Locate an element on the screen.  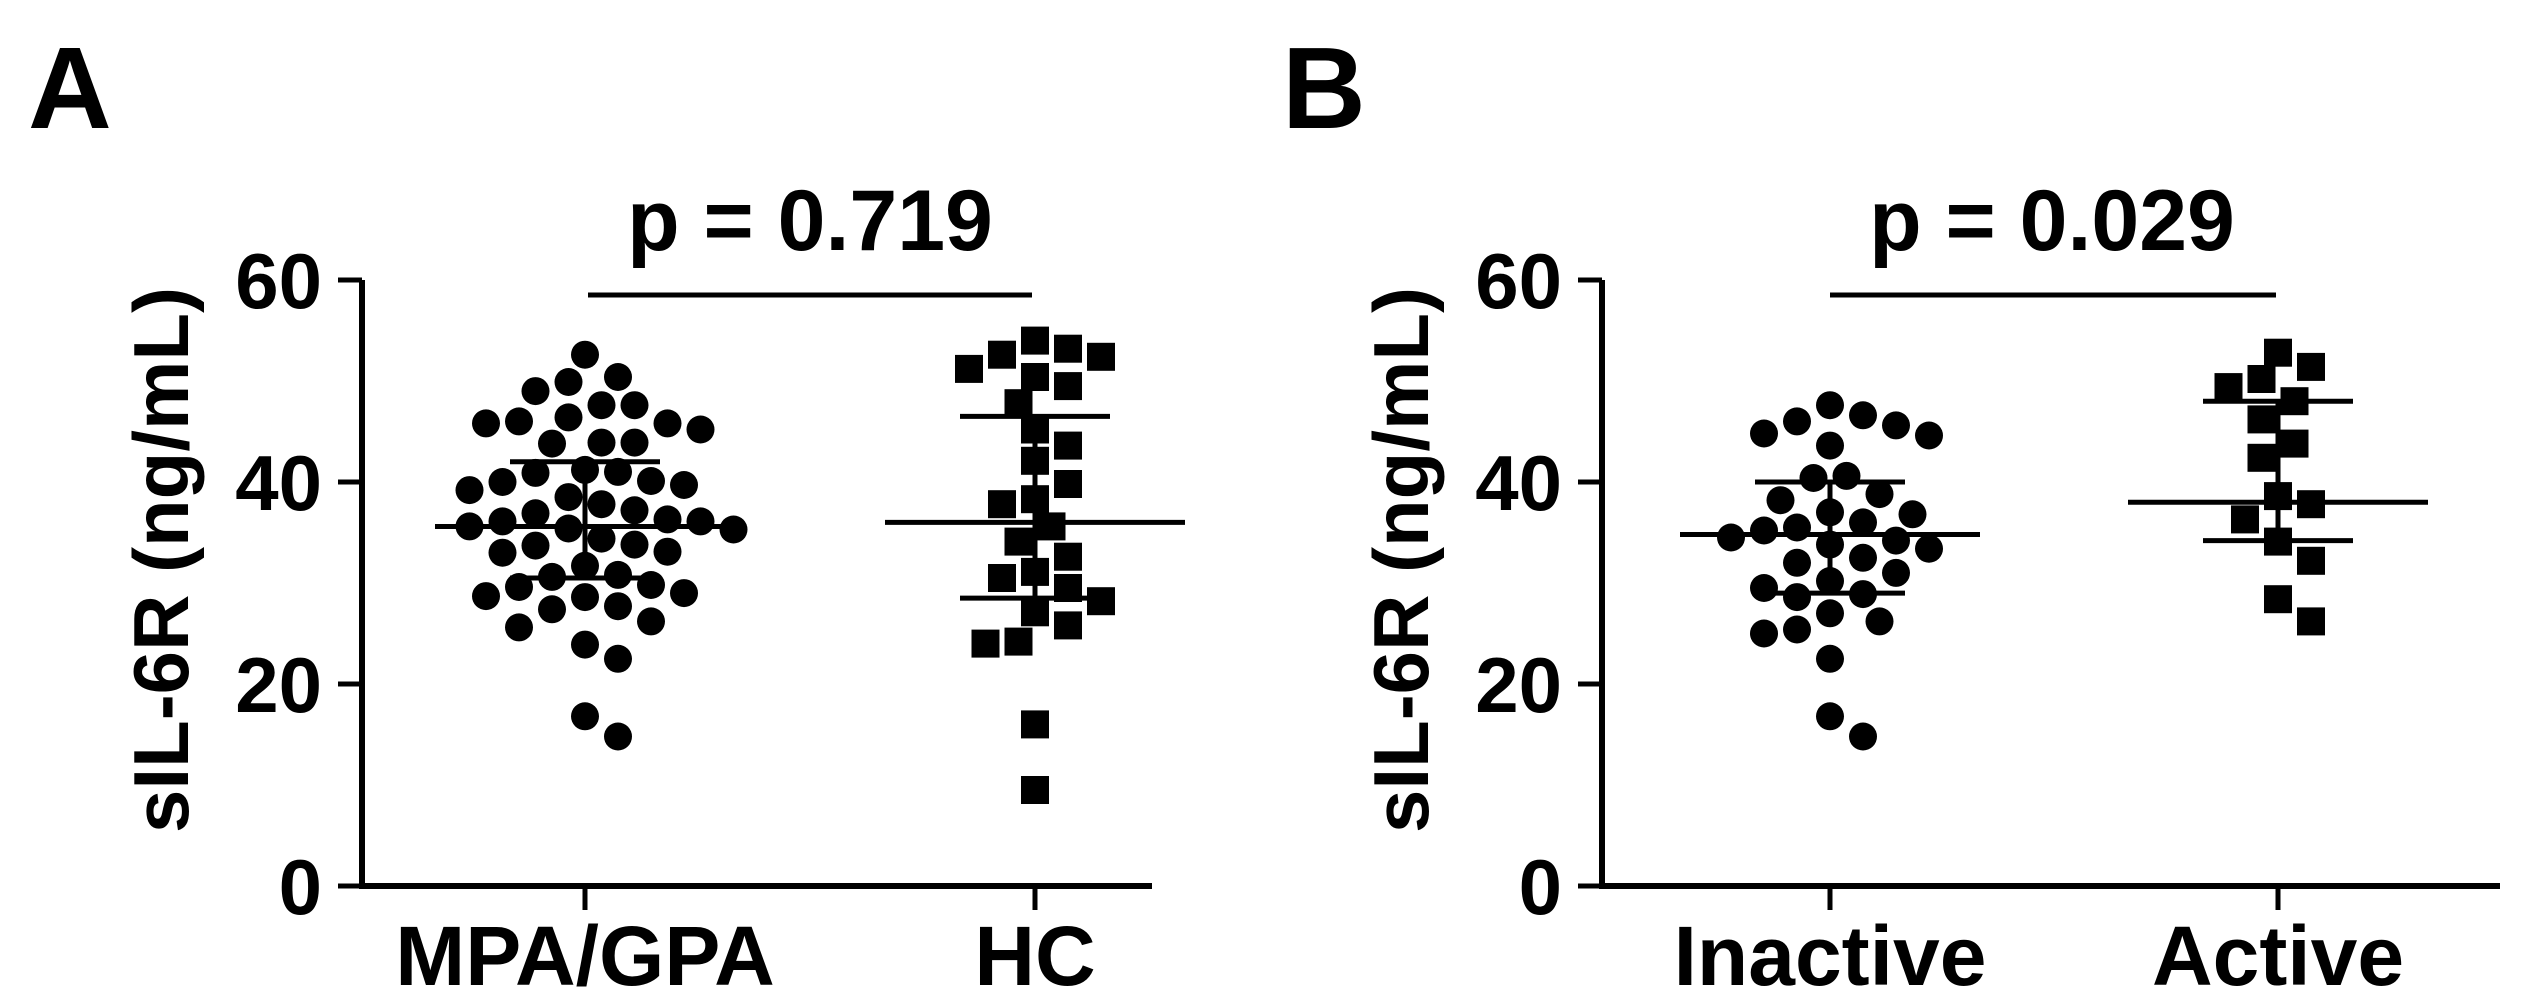
x-category-label: Active is located at coordinates (2278, 956).